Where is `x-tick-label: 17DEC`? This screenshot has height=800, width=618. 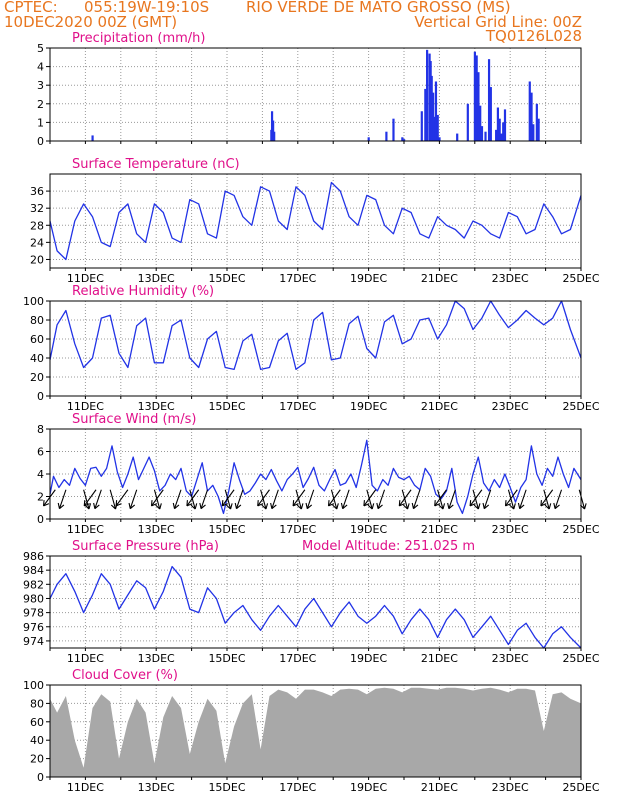 x-tick-label: 17DEC is located at coordinates (297, 406).